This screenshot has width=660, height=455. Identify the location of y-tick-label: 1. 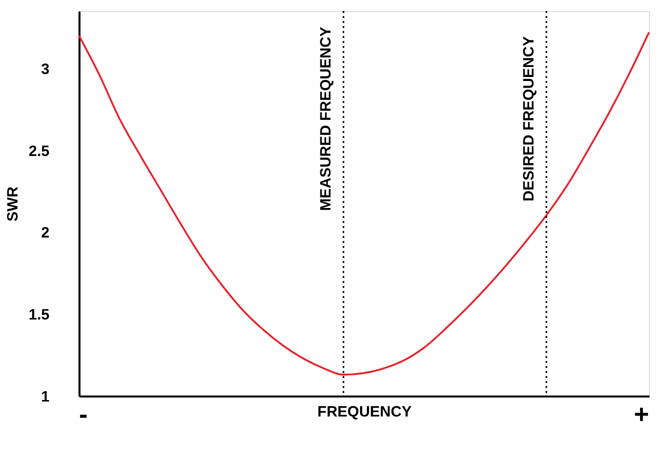
(45, 397).